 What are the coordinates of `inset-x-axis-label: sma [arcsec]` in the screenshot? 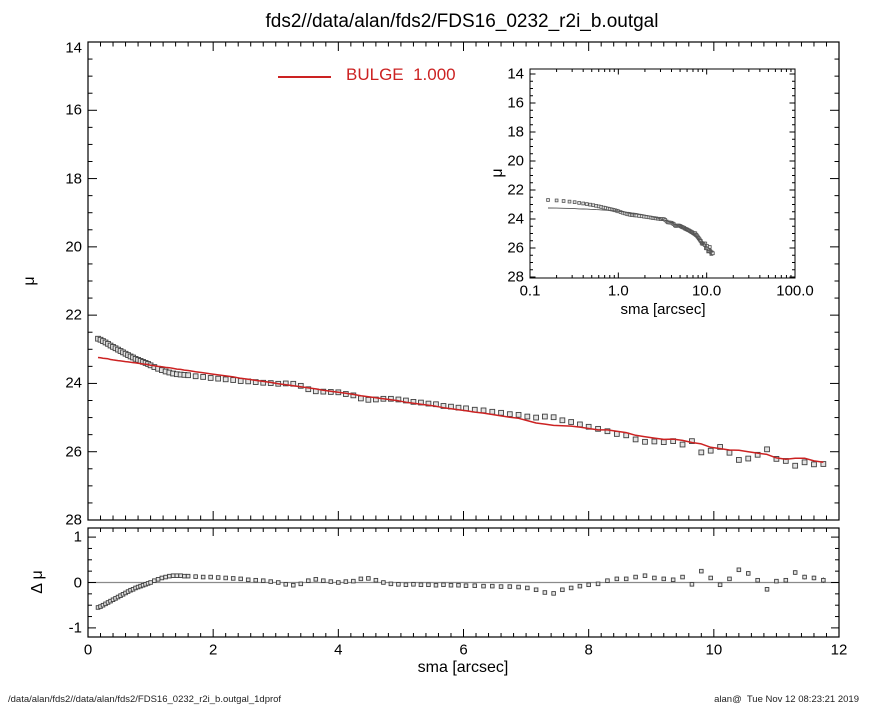 It's located at (663, 309).